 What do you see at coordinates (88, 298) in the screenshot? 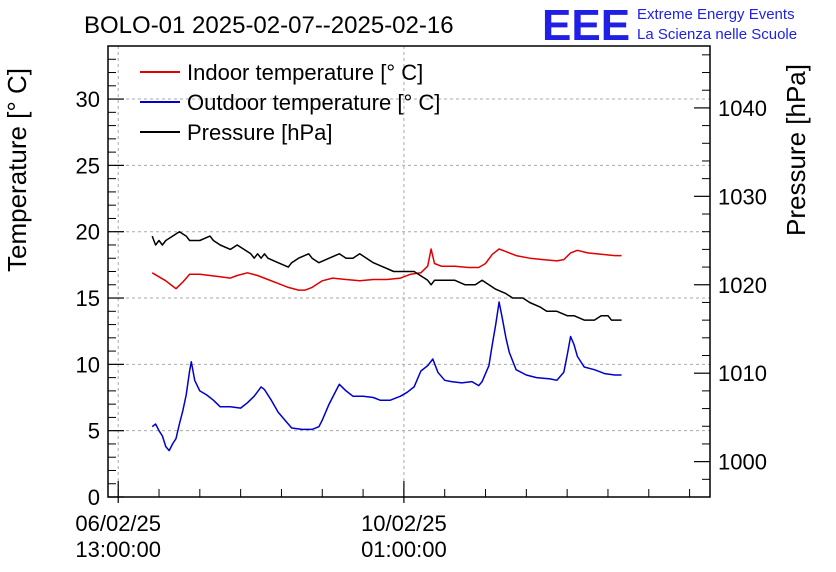
I see `y-tick-label: 15` at bounding box center [88, 298].